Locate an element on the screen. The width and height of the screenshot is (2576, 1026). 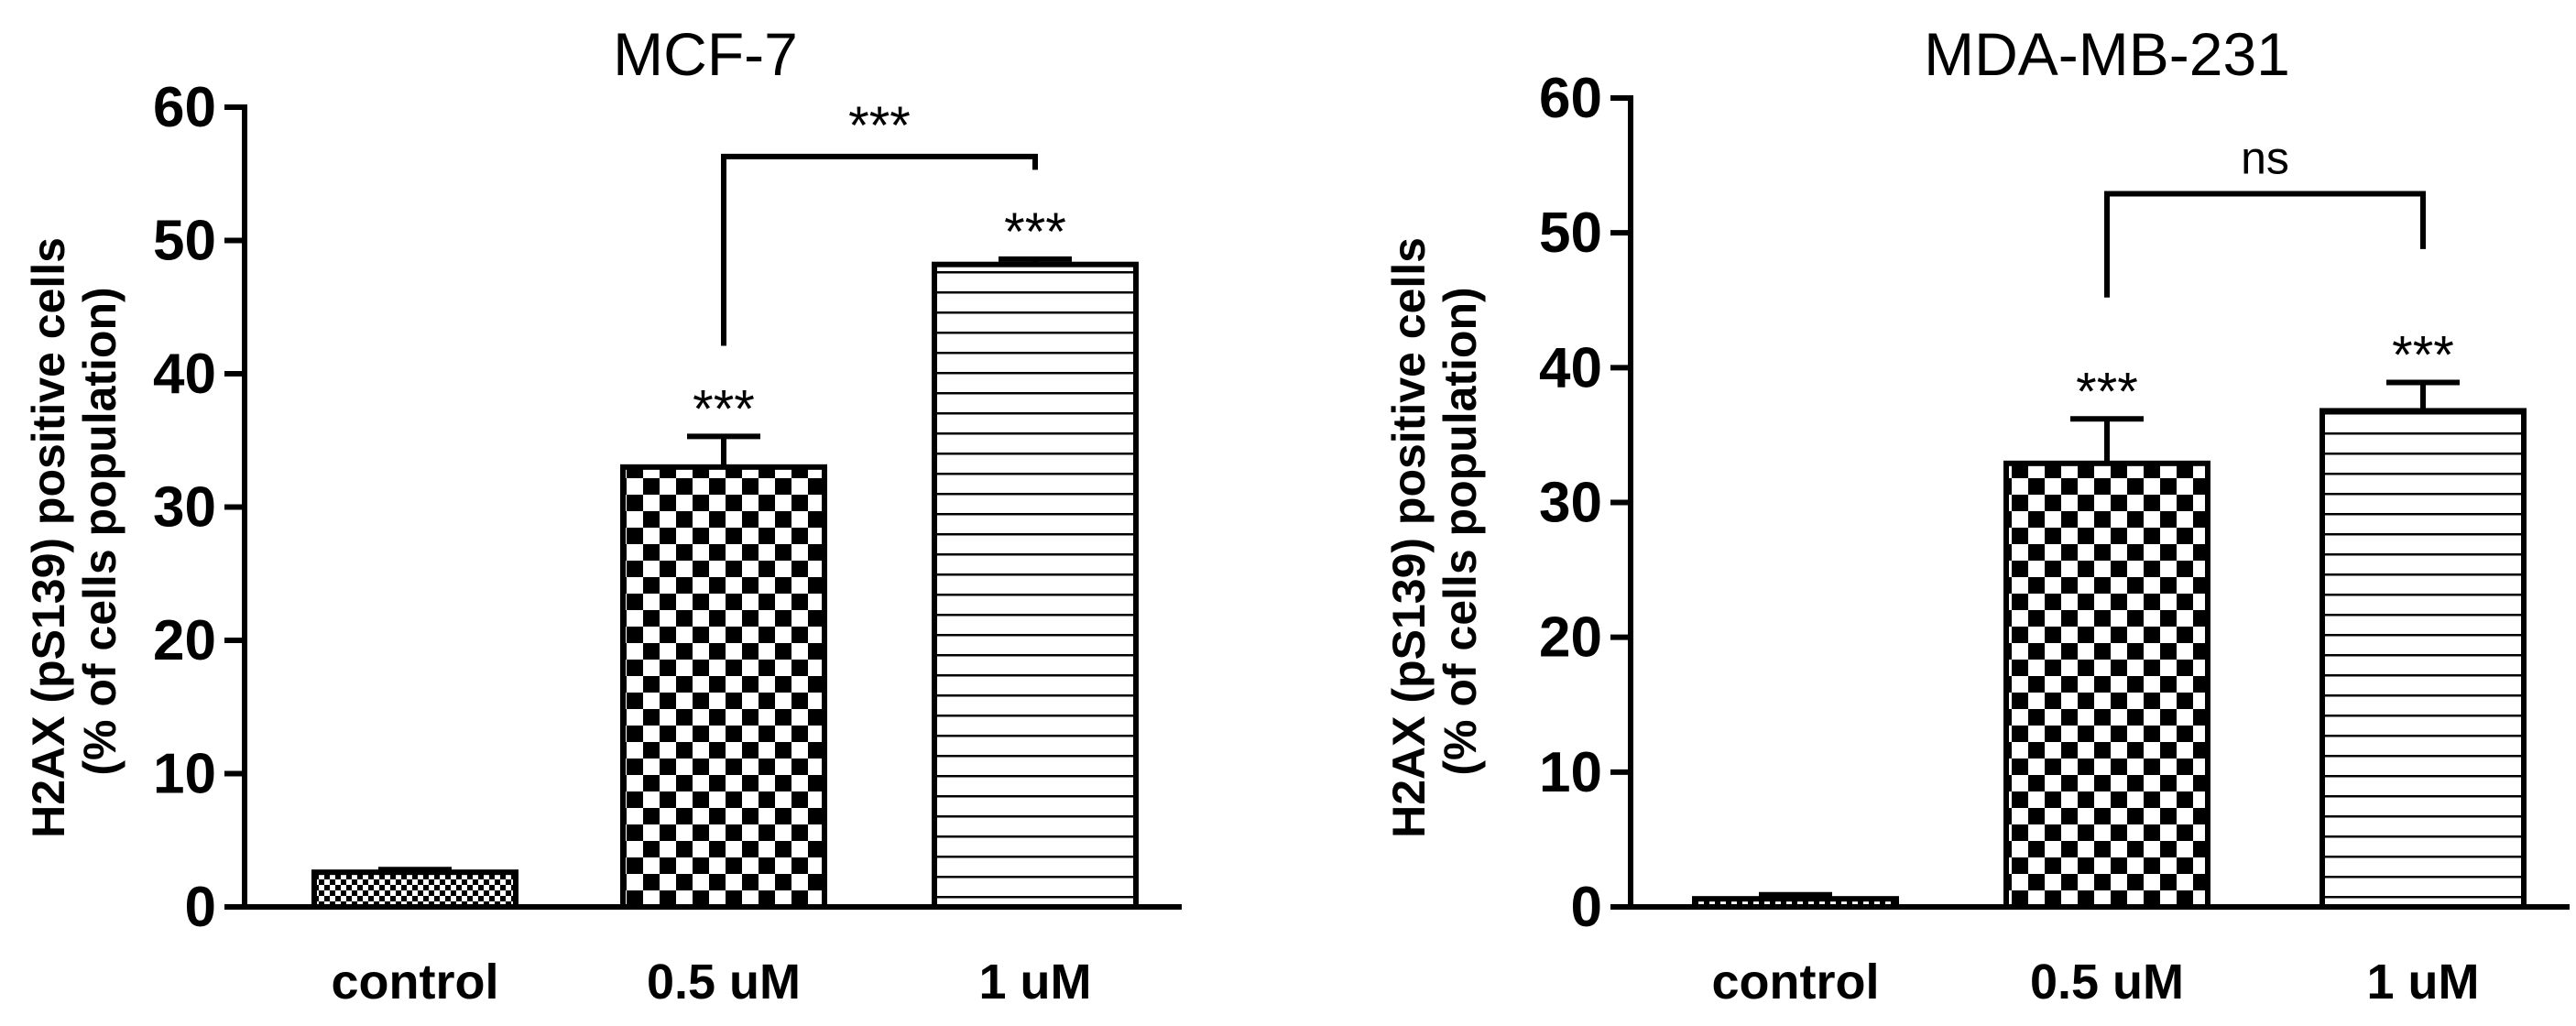
comparison-label: *** is located at coordinates (880, 126).